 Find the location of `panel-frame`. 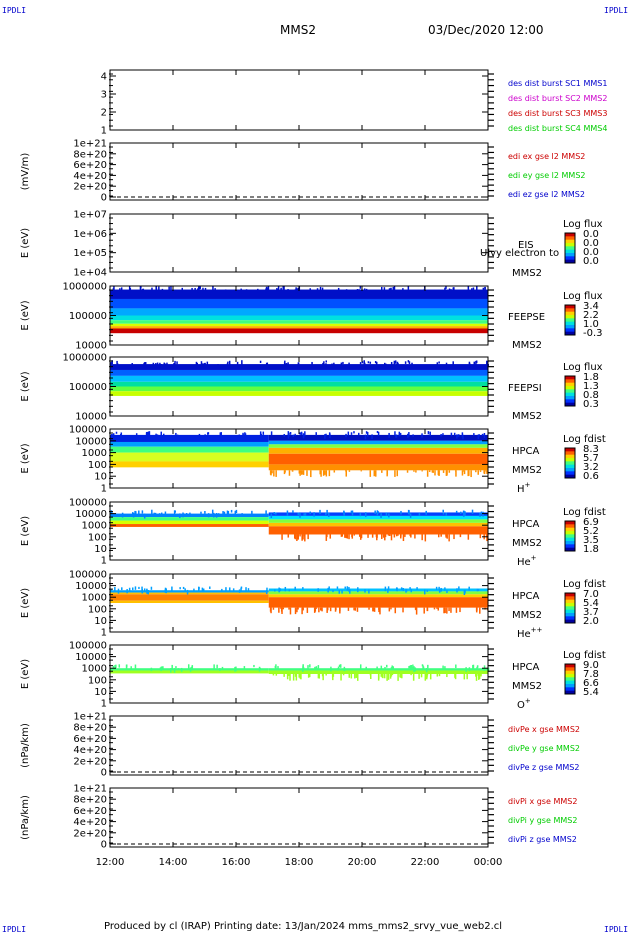

panel-frame is located at coordinates (299, 745).